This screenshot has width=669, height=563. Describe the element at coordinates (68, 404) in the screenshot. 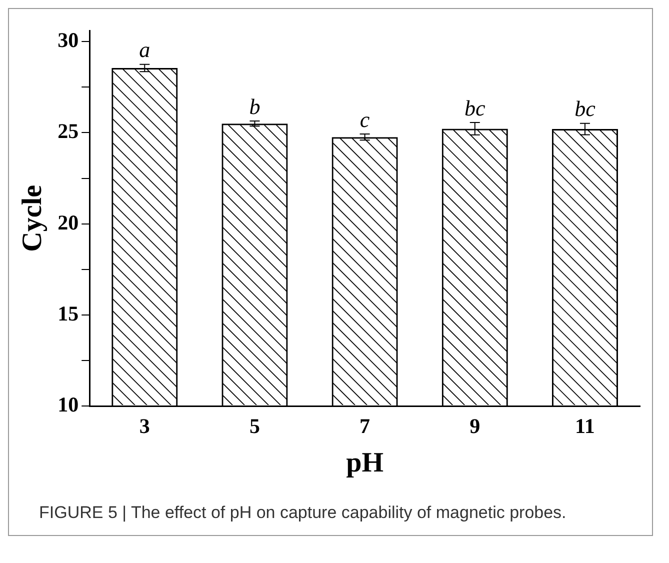

I see `y-tick-label: 10` at that location.